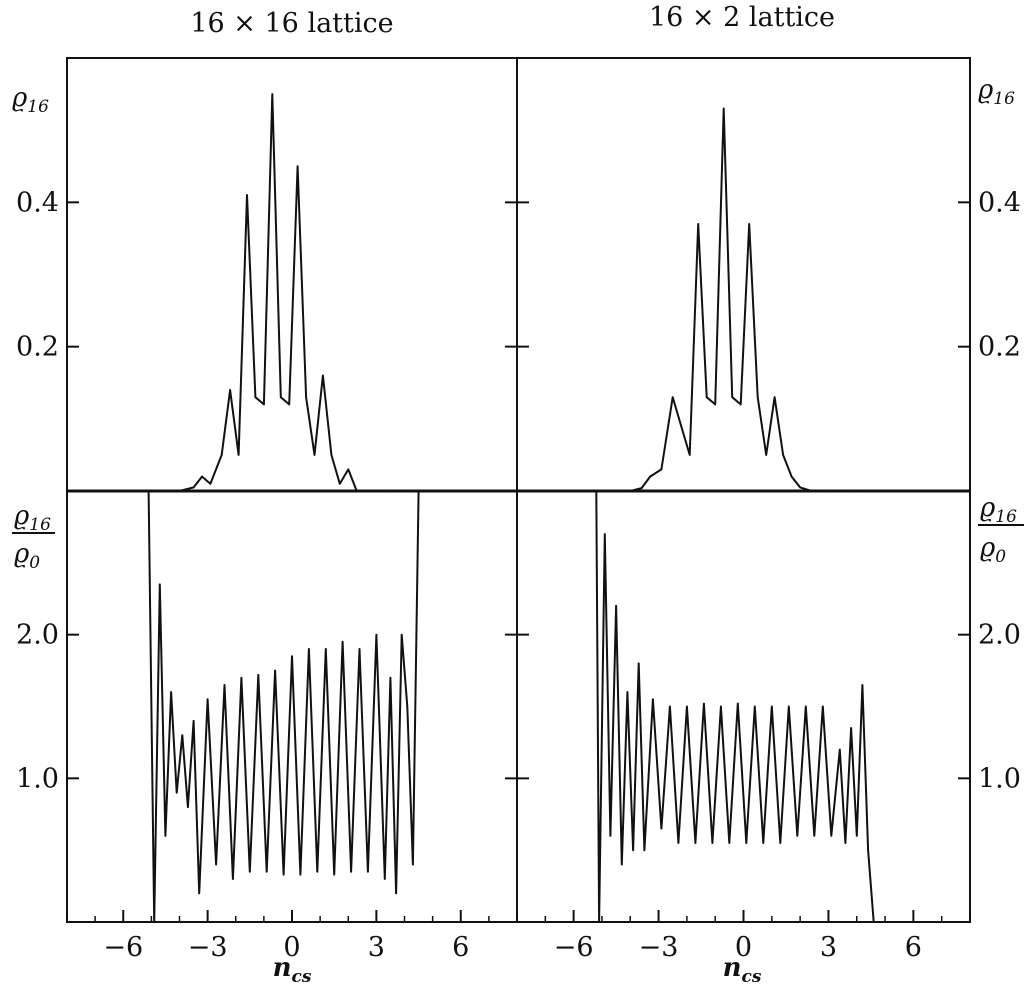  I want to click on right-panel-title: 16 × 2 lattice, so click(742, 17).